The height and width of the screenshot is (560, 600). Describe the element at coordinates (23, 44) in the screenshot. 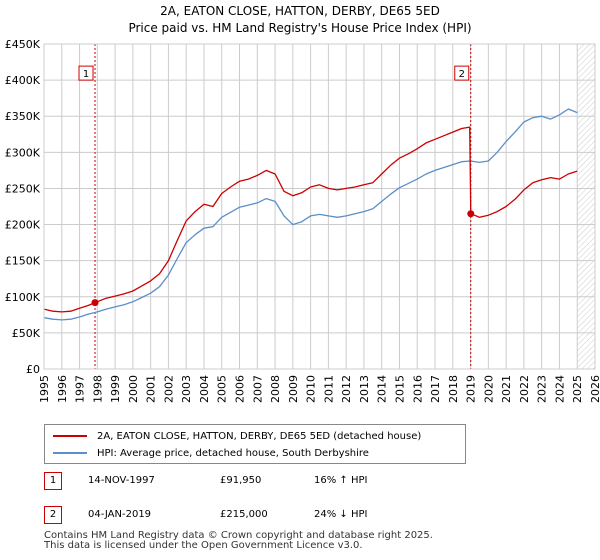

I see `y-tick-label: £450K` at that location.